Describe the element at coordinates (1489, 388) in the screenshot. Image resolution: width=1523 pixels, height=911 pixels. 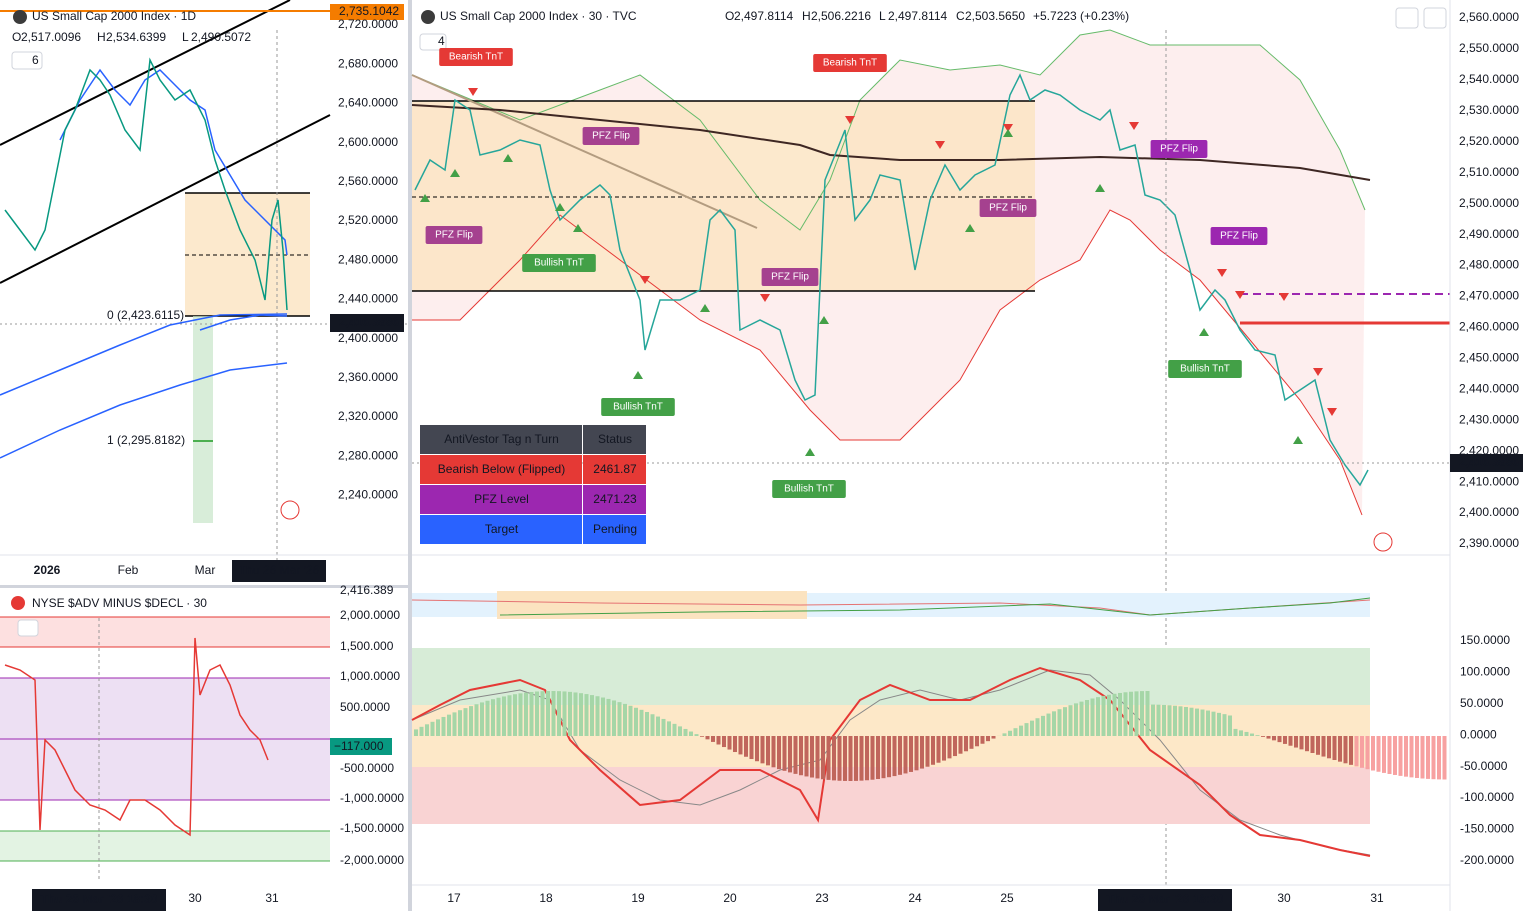
I see `price-tick: 2,440.0000` at that location.